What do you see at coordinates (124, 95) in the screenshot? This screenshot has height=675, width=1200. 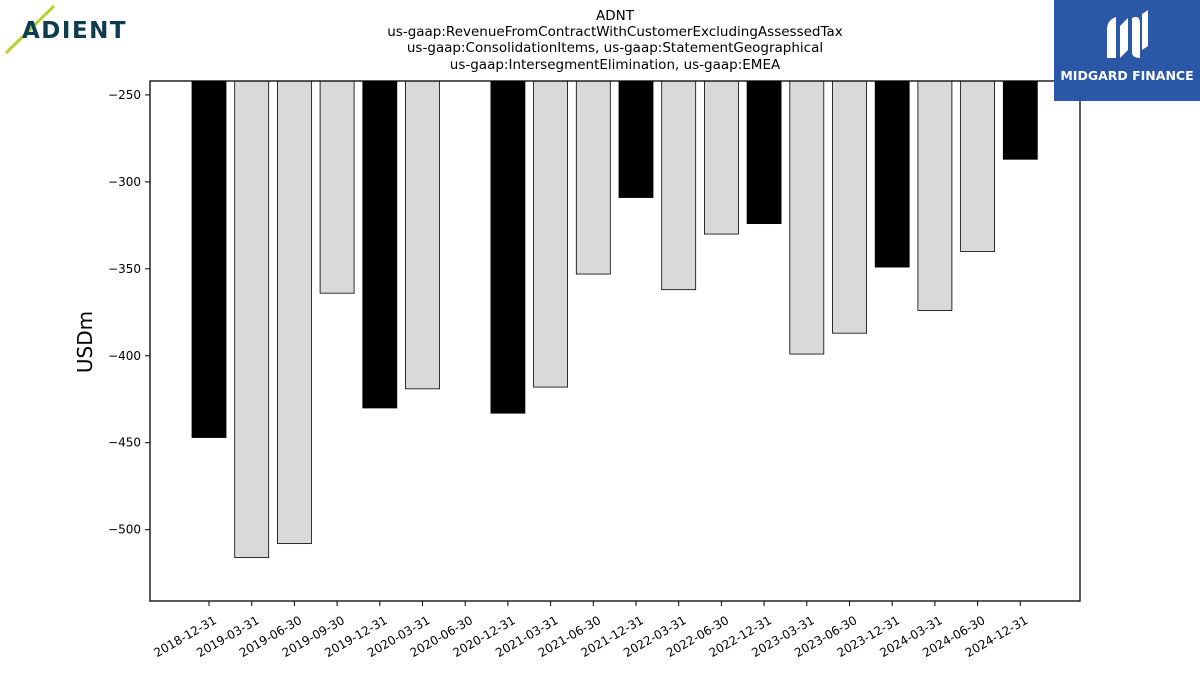 I see `y-tick-label: −250` at bounding box center [124, 95].